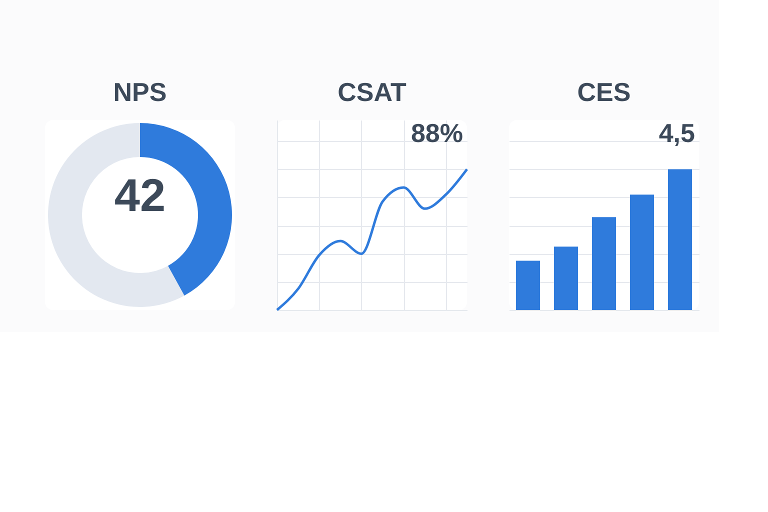 Image resolution: width=768 pixels, height=512 pixels. I want to click on chart-title: CSAT, so click(372, 92).